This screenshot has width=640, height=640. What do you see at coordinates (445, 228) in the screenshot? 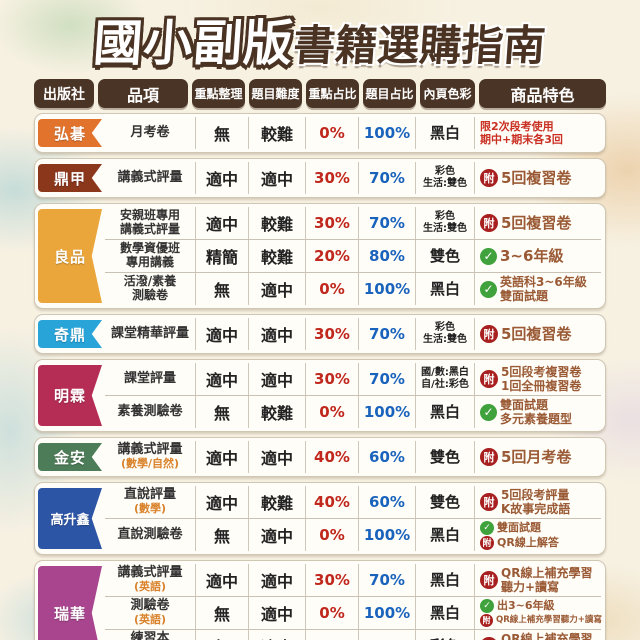
I see `page-color-value: 生活:雙色` at bounding box center [445, 228].